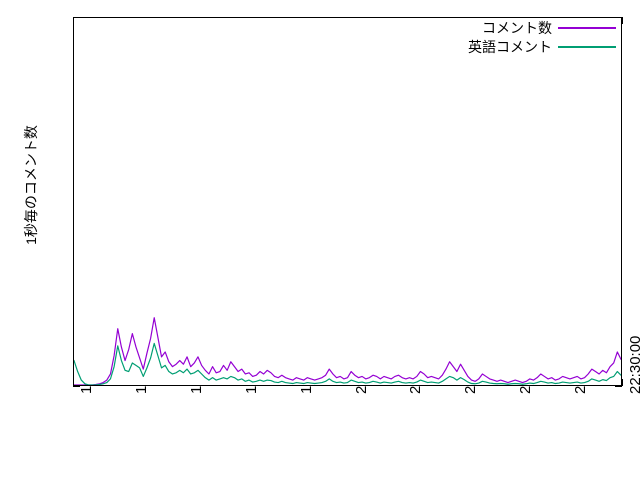 Image resolution: width=640 pixels, height=480 pixels. I want to click on y-tick-mark-right, so click(618, 386).